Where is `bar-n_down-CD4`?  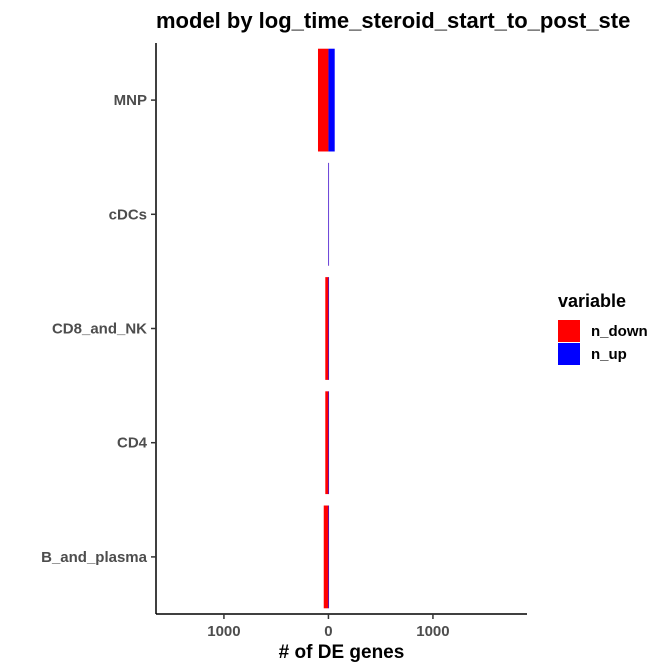
bar-n_down-CD4 is located at coordinates (327, 443).